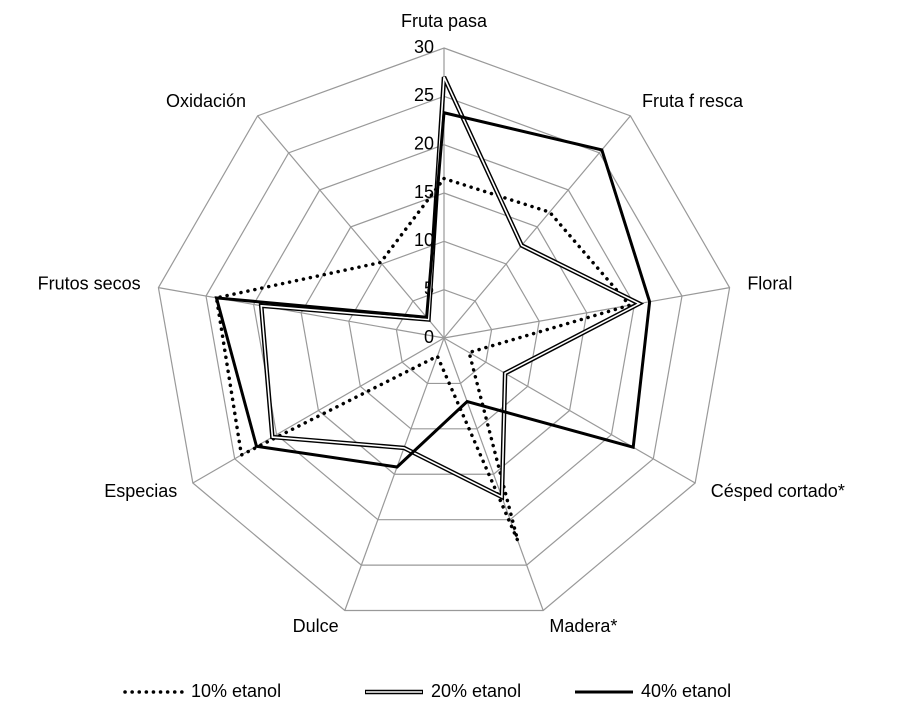  What do you see at coordinates (89, 283) in the screenshot?
I see `category-label: Frutos secos` at bounding box center [89, 283].